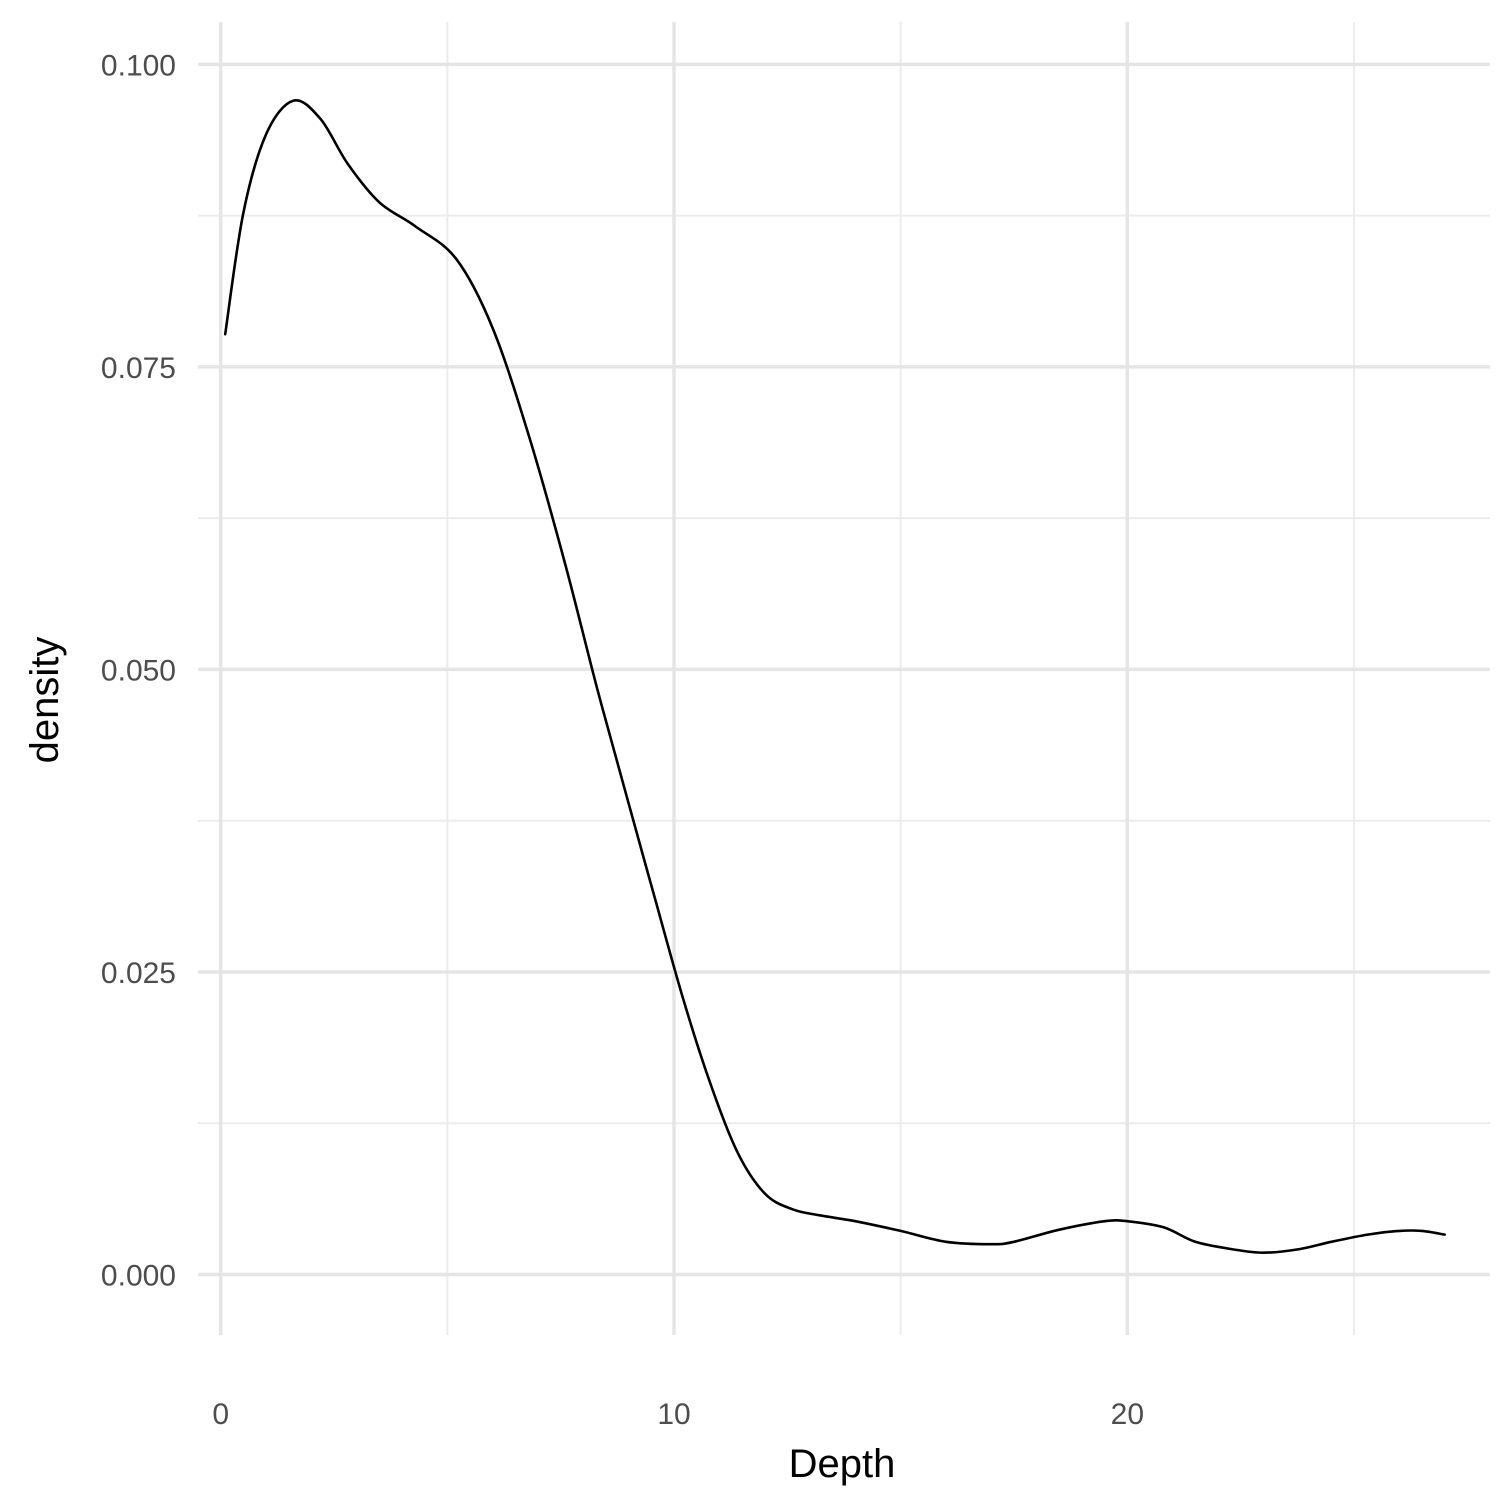  Describe the element at coordinates (138, 1275) in the screenshot. I see `y-tick-label: 0.000` at that location.